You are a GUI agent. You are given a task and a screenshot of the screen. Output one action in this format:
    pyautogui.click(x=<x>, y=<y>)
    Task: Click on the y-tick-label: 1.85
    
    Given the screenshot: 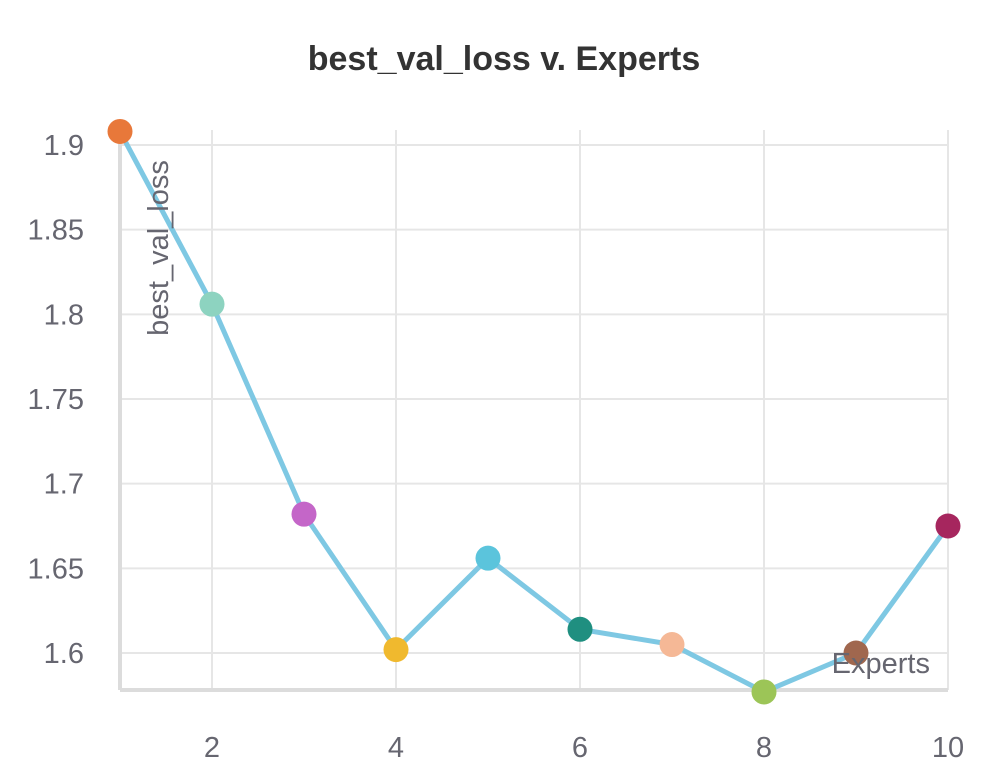 What is the action you would take?
    pyautogui.click(x=56, y=231)
    